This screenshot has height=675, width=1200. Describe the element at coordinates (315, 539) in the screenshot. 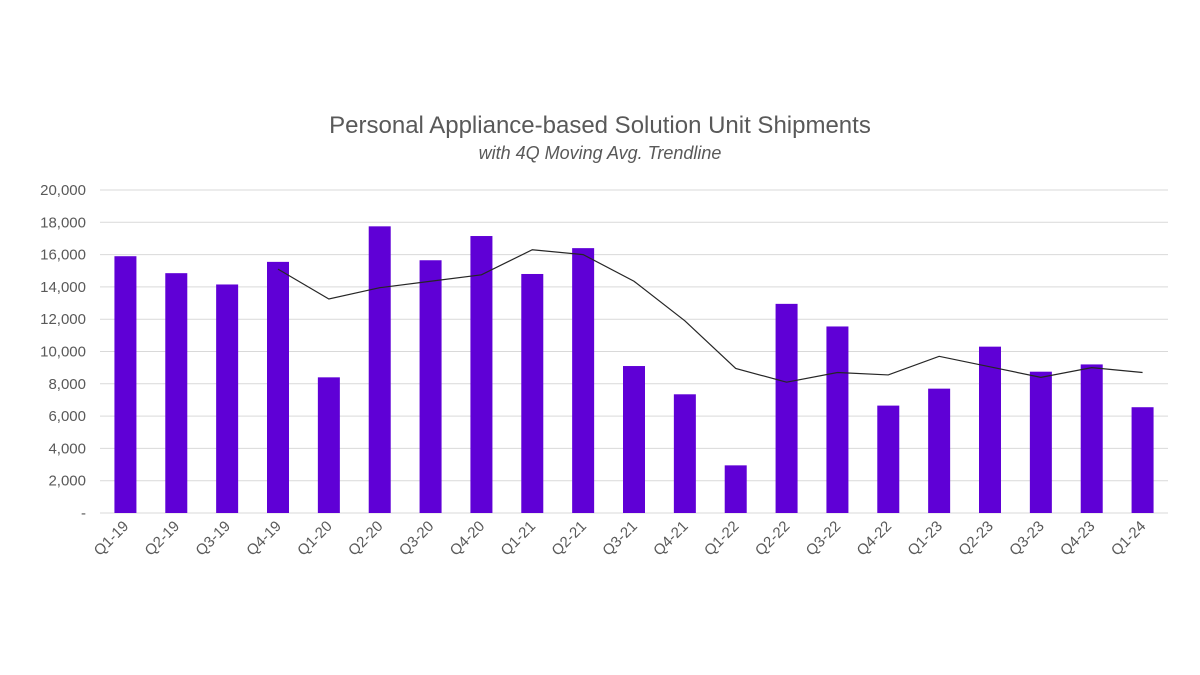

I see `x-tick-label: Q1-20` at that location.